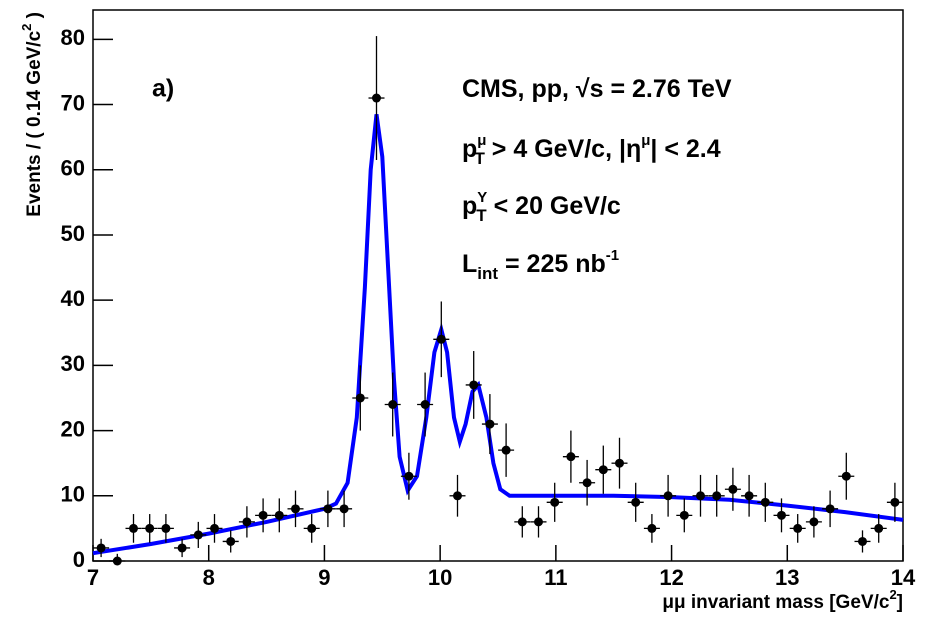  I want to click on x-tick-label: 13, so click(787, 577).